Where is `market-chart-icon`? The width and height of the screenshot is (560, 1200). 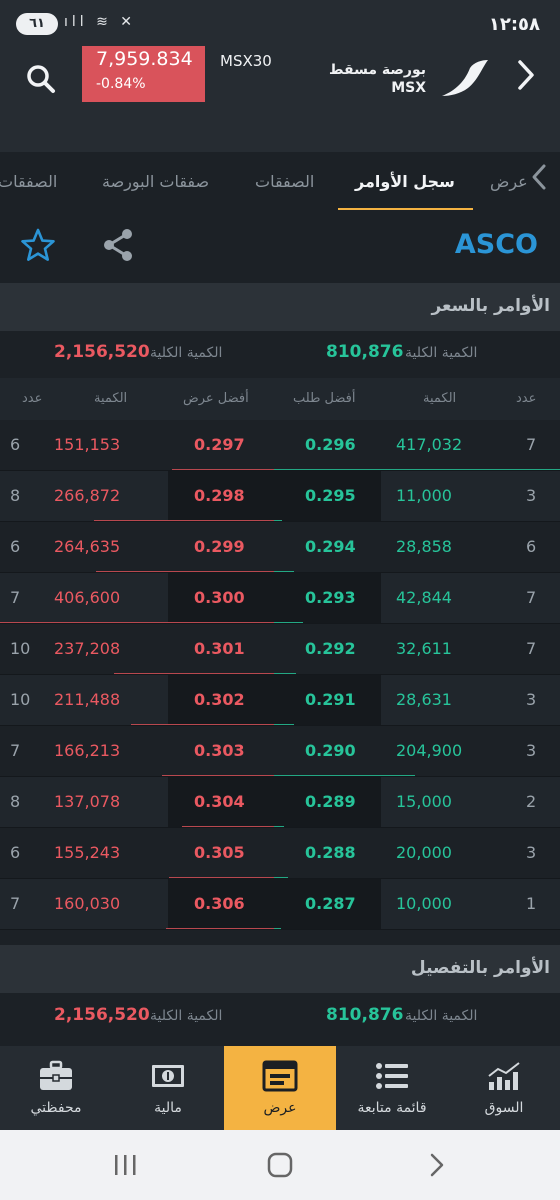
market-chart-icon is located at coordinates (504, 1076).